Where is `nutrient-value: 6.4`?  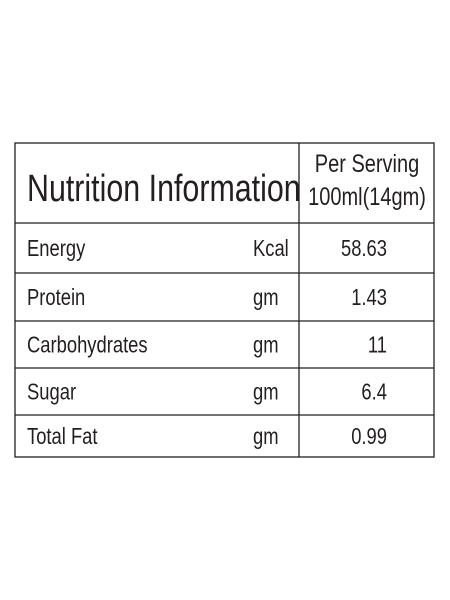
nutrient-value: 6.4 is located at coordinates (374, 392).